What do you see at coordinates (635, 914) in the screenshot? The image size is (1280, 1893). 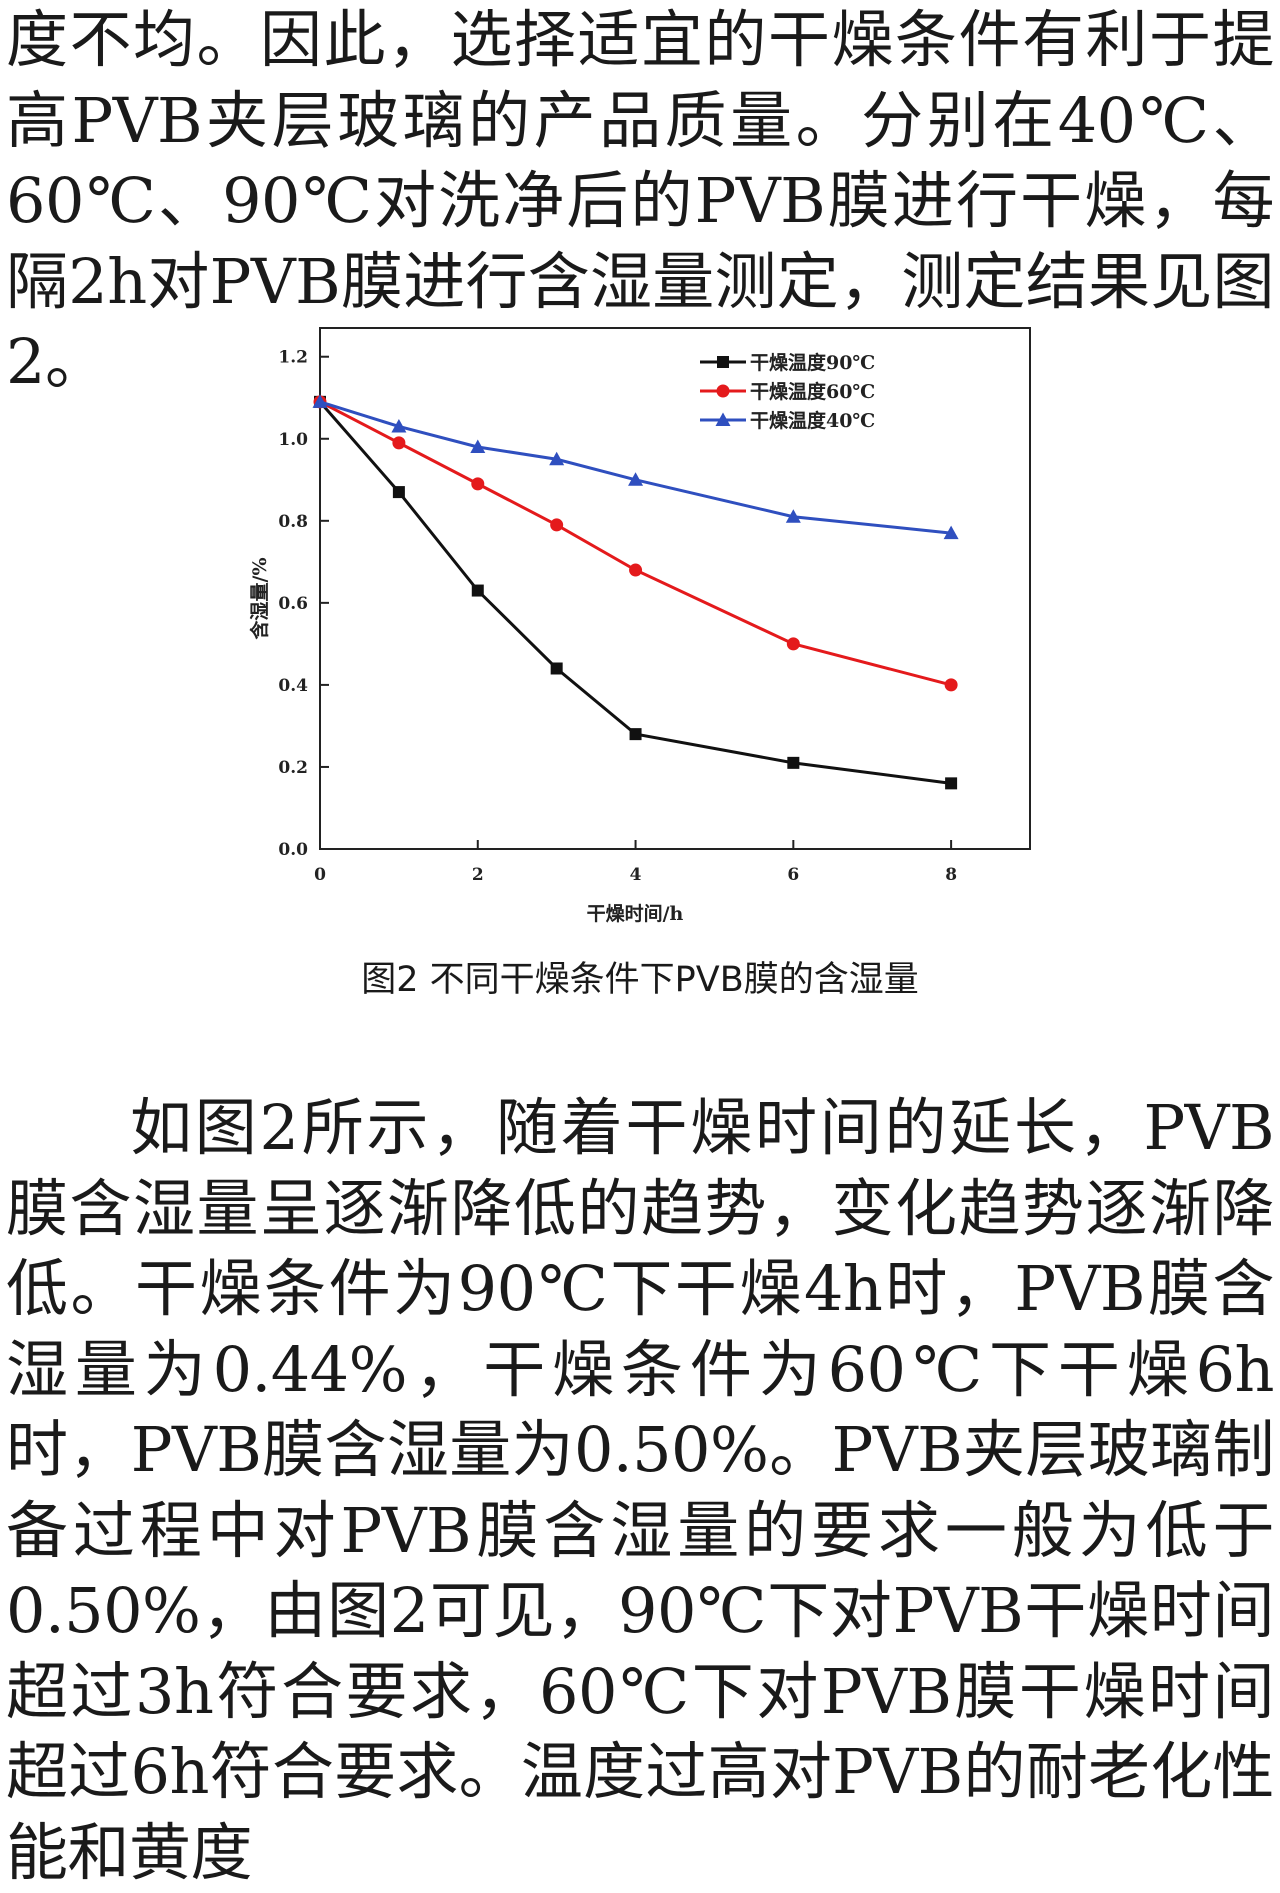 I see `x-axis-label: 干燥时间/h` at bounding box center [635, 914].